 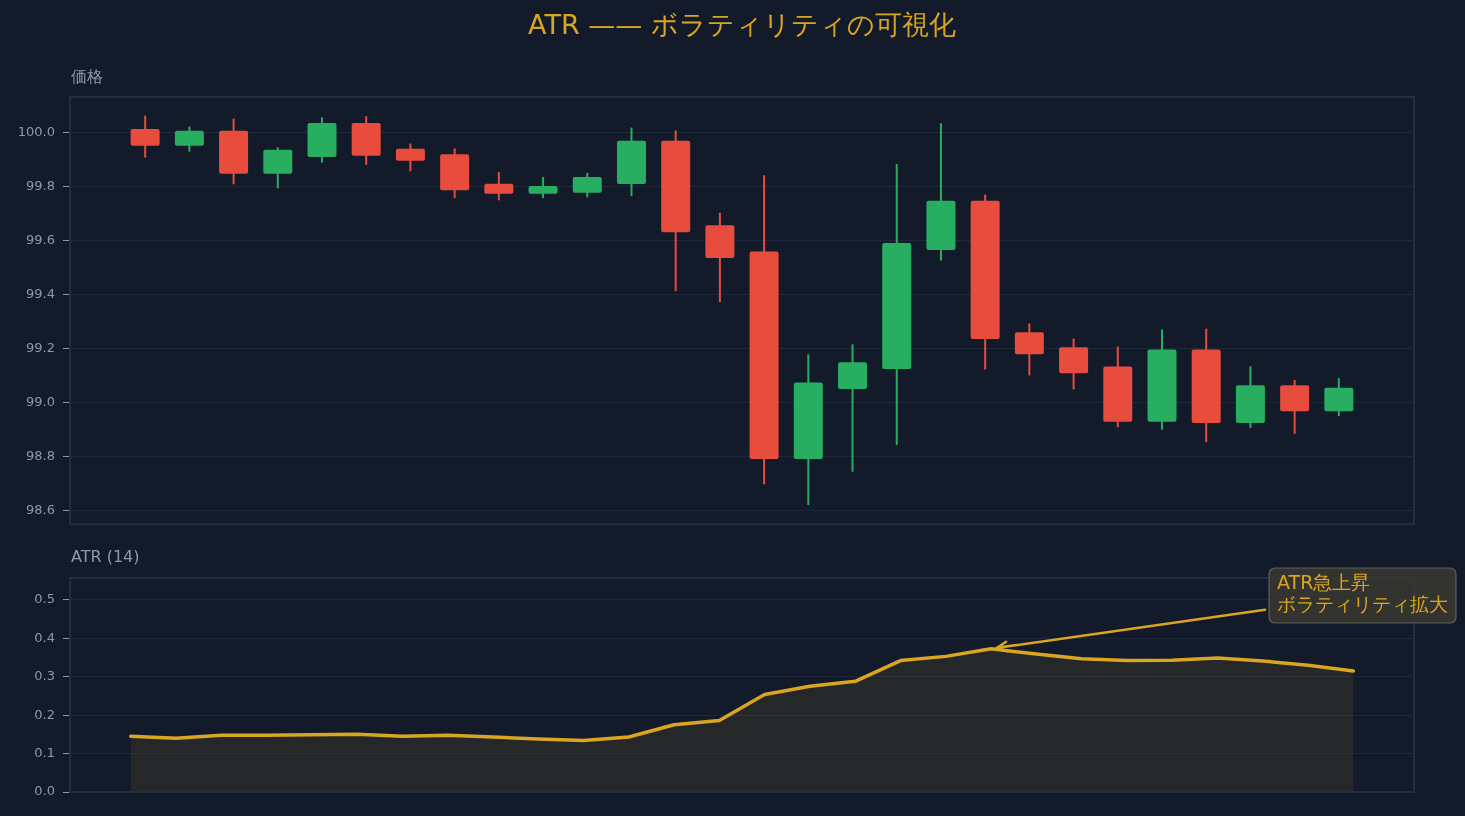 I want to click on annotation: ATR急上昇, so click(x=1324, y=581).